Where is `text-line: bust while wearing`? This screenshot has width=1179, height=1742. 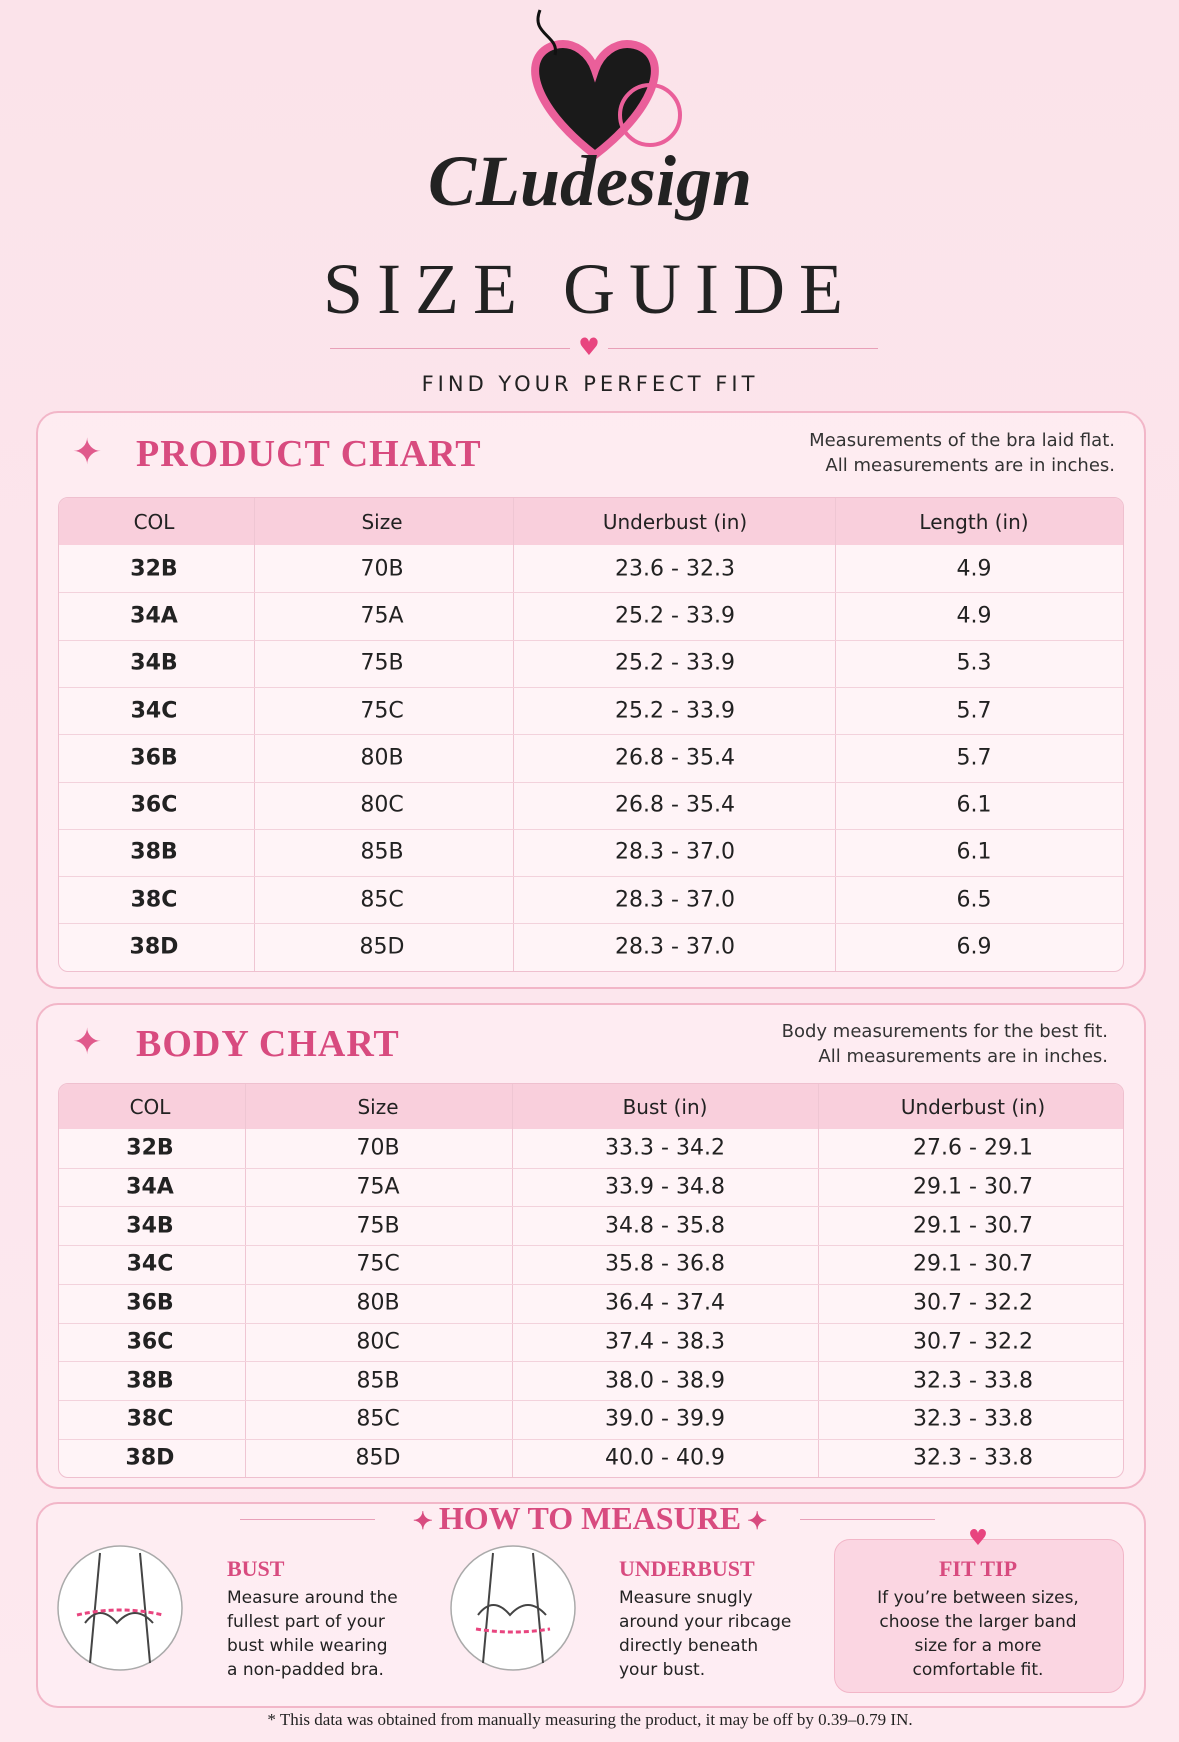 text-line: bust while wearing is located at coordinates (307, 1646).